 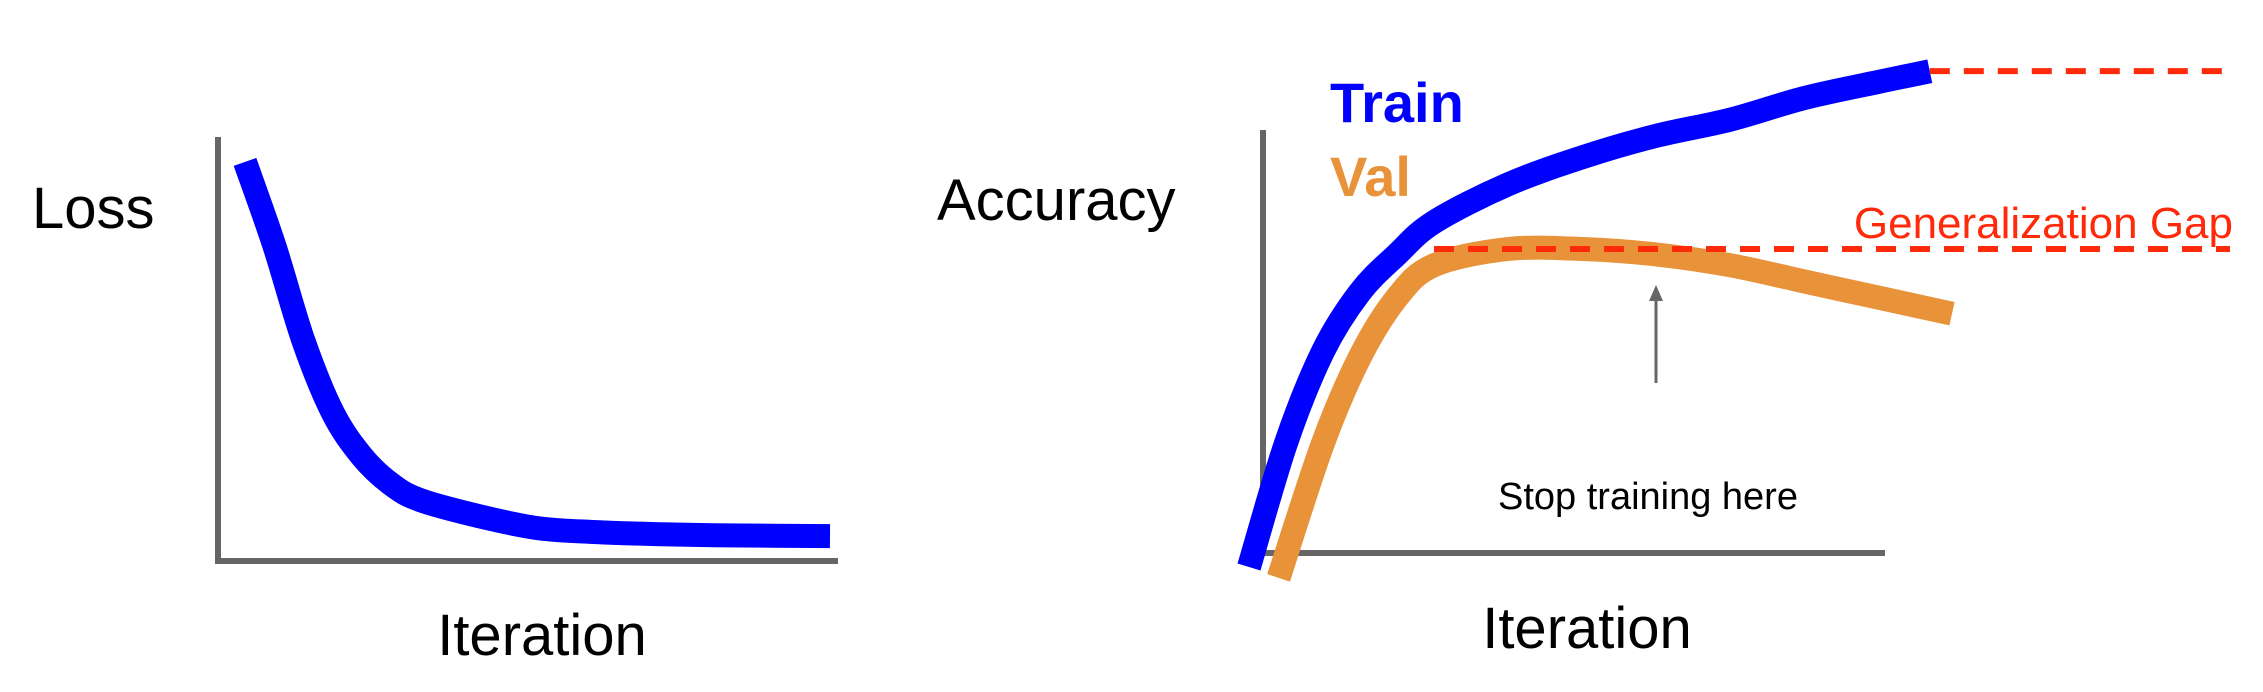 What do you see at coordinates (1648, 497) in the screenshot?
I see `stop-training-label: Stop training here` at bounding box center [1648, 497].